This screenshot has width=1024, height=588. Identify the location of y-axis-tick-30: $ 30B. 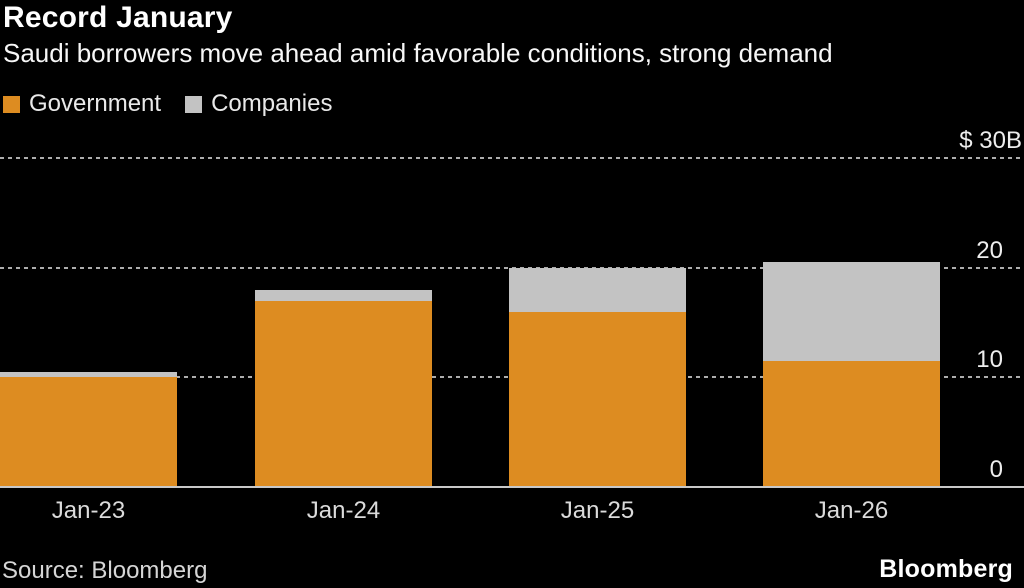
(990, 140).